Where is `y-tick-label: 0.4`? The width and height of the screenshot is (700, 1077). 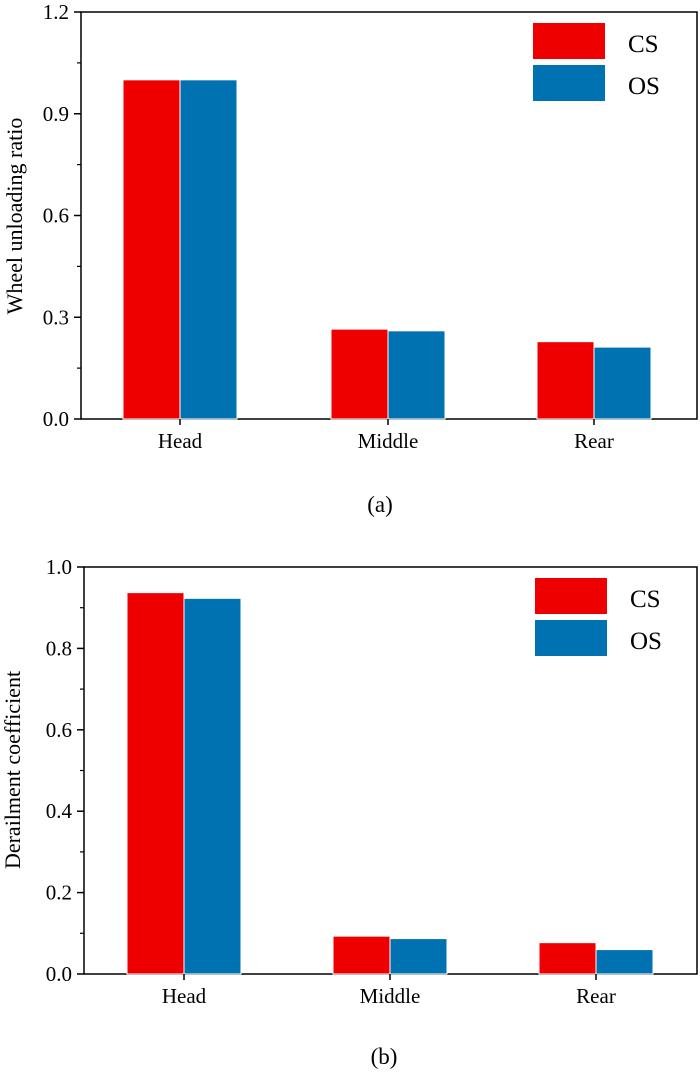
y-tick-label: 0.4 is located at coordinates (59, 811).